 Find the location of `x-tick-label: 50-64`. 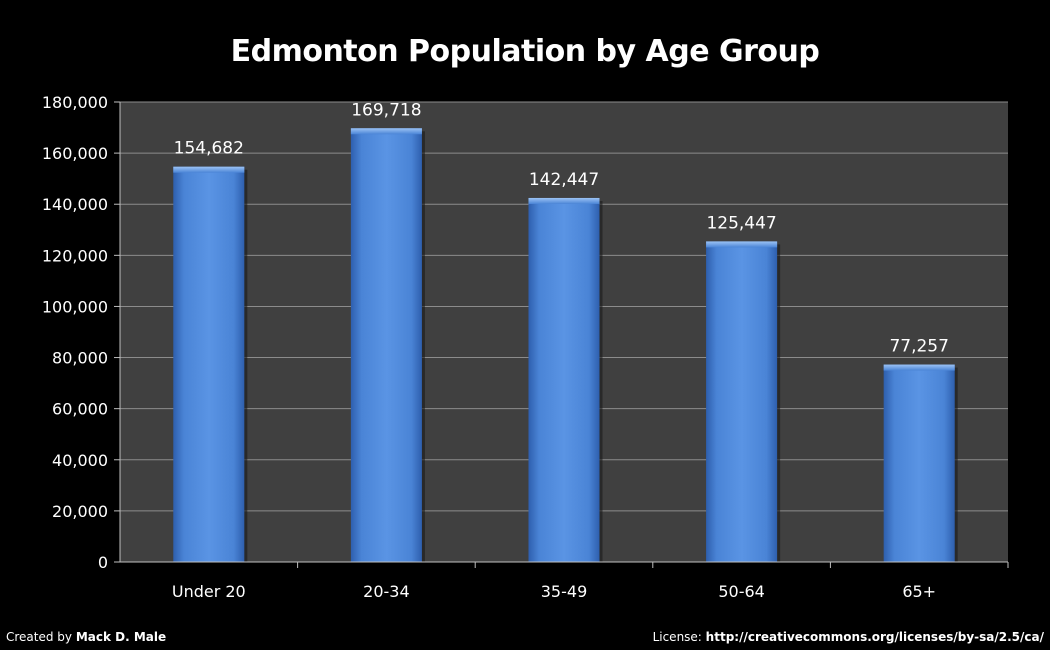

x-tick-label: 50-64 is located at coordinates (741, 591).